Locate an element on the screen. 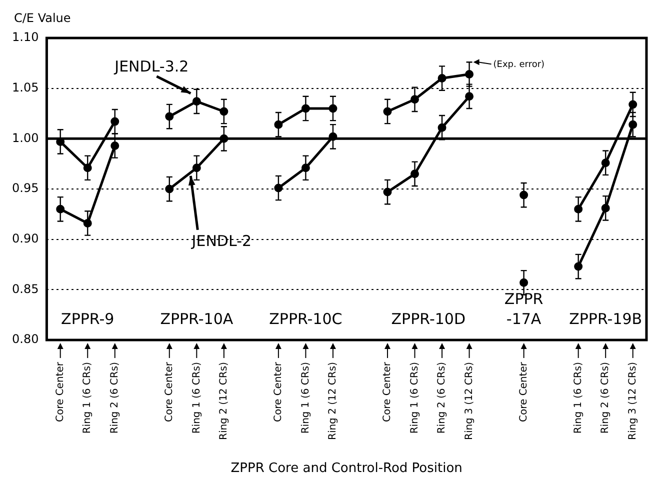  series-label: JENDL-3.2 is located at coordinates (151, 66).